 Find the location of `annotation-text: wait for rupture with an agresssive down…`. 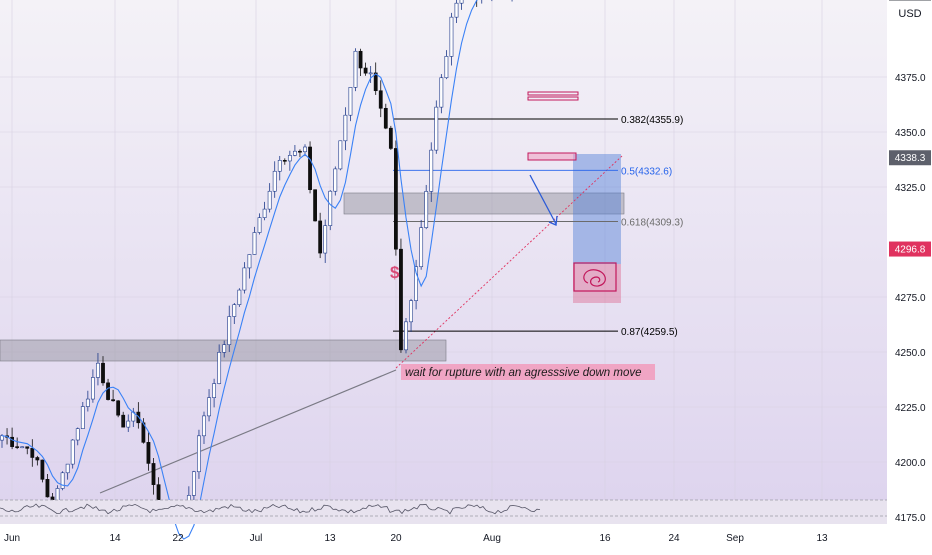

annotation-text: wait for rupture with an agresssive down… is located at coordinates (523, 373).